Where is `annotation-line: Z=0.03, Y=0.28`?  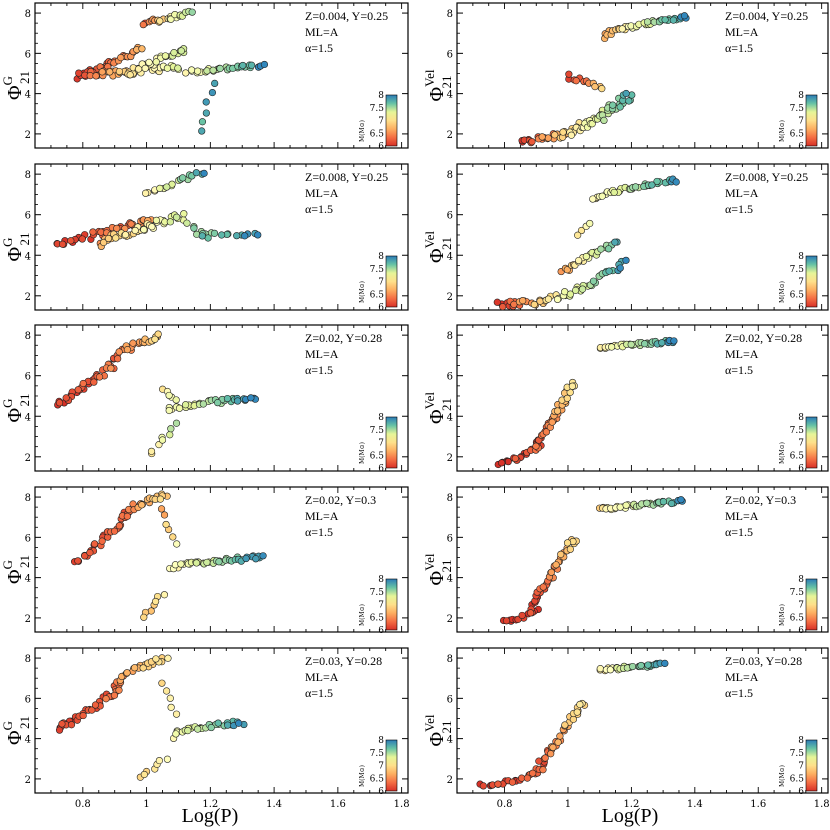
annotation-line: Z=0.03, Y=0.28 is located at coordinates (343, 661).